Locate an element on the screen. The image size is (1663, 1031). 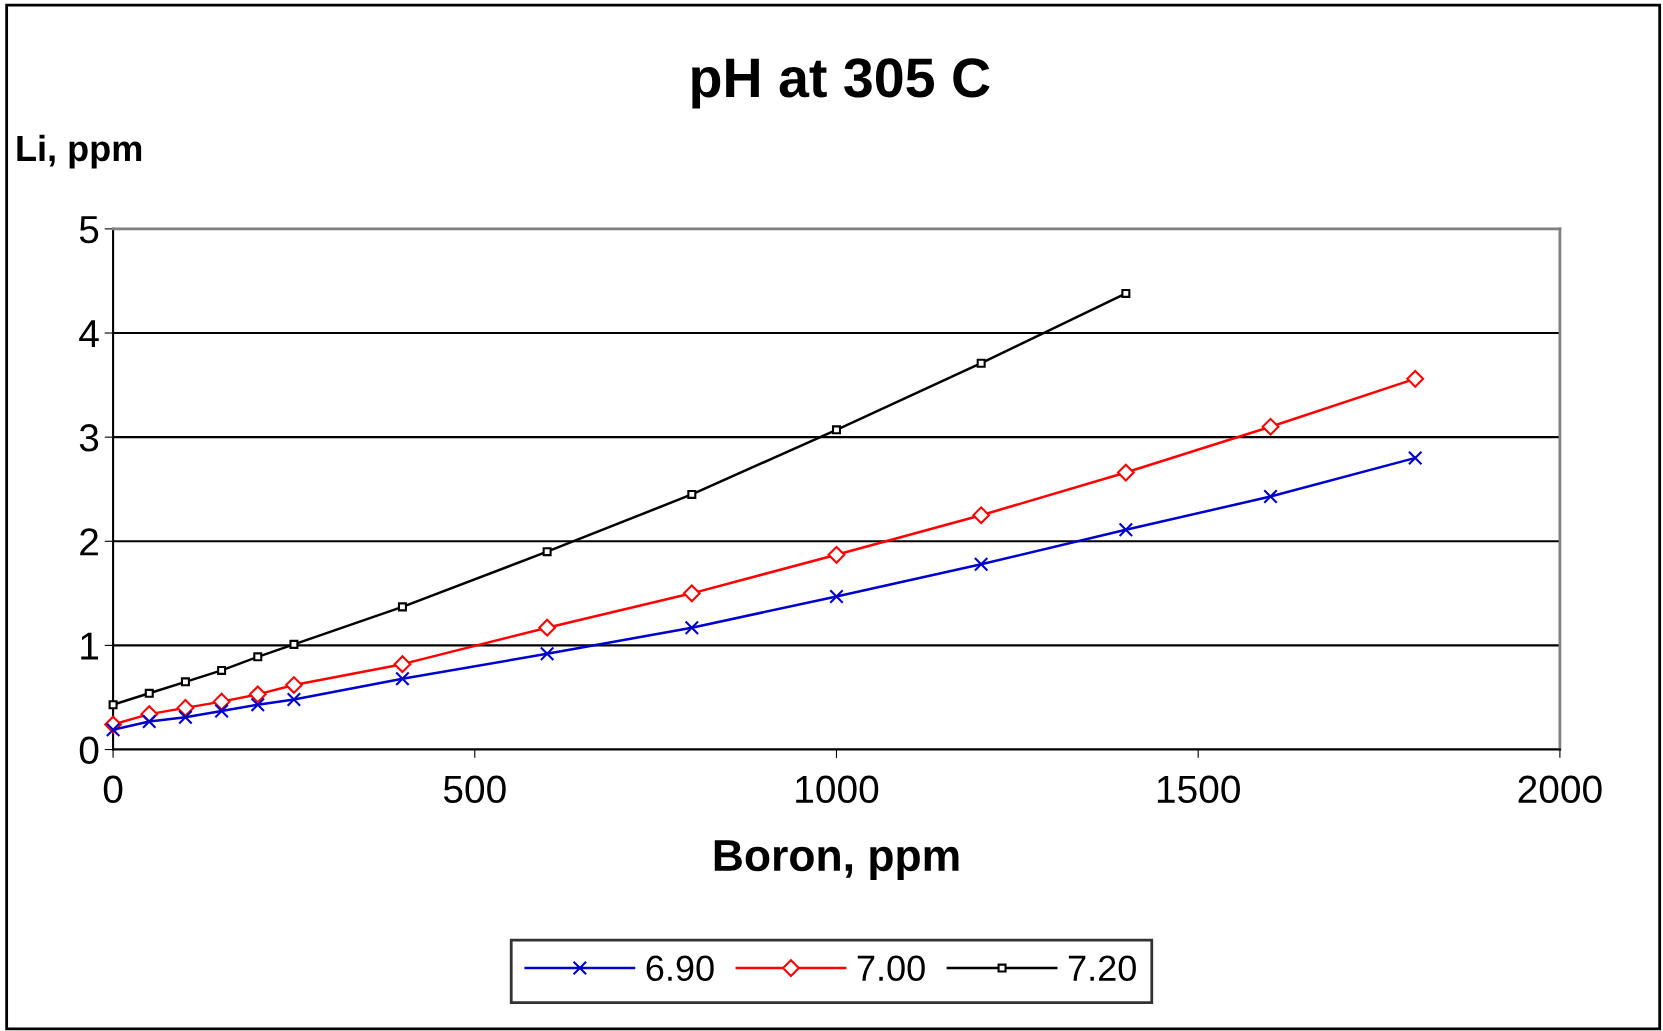
x-tick-label: 500 is located at coordinates (474, 789).